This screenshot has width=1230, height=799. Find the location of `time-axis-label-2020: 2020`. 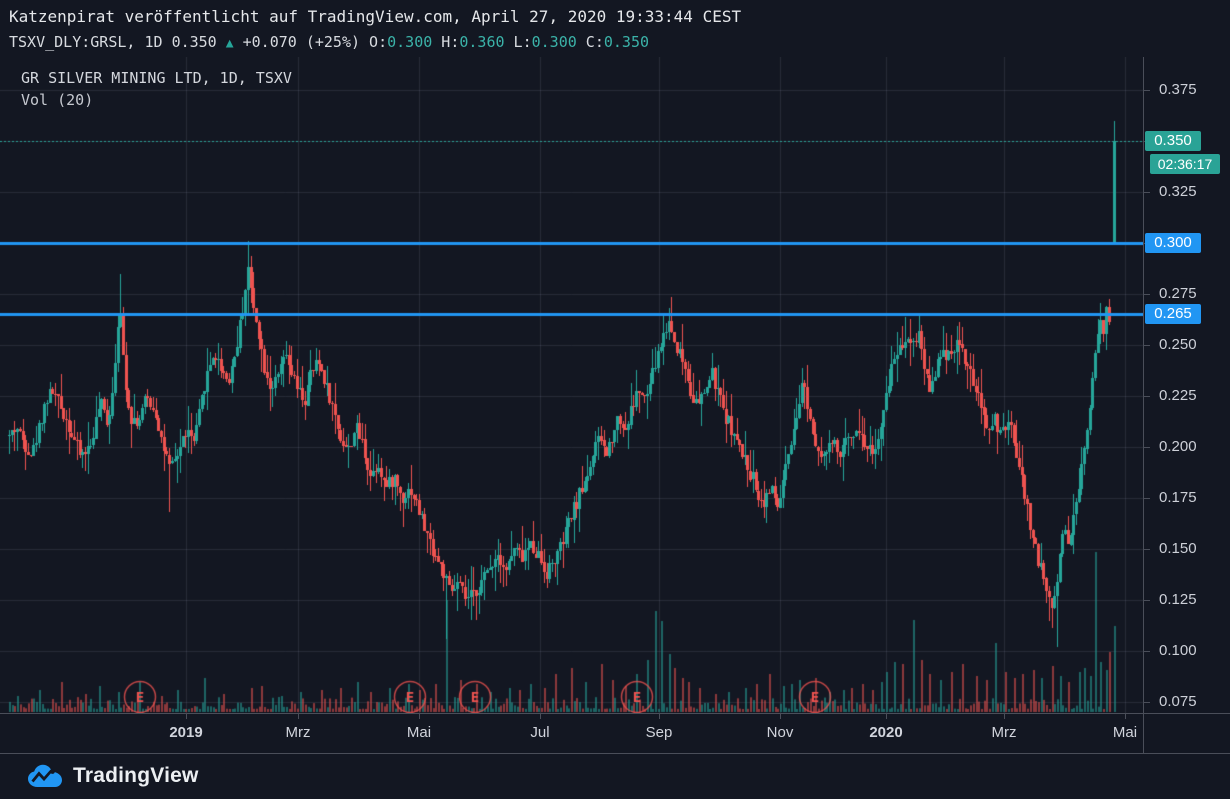

time-axis-label-2020: 2020 is located at coordinates (886, 732).